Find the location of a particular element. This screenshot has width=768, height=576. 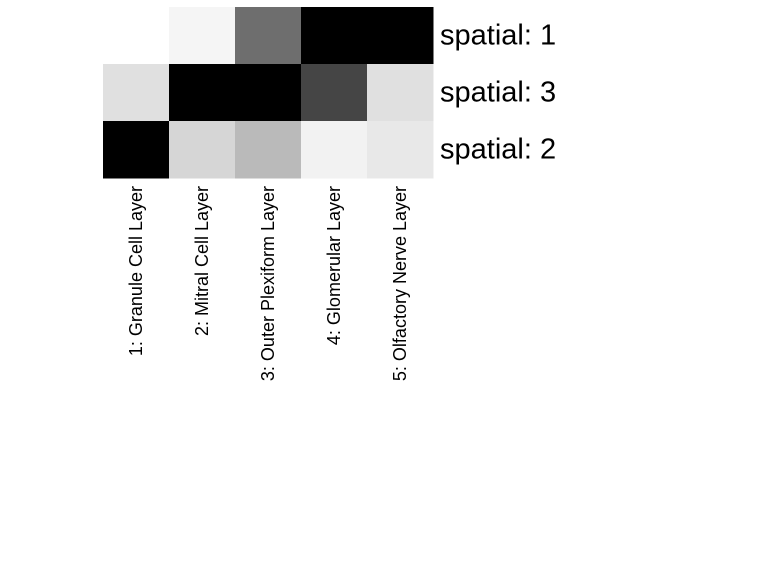

heatmap-cell-r1-c1 is located at coordinates (136, 36).